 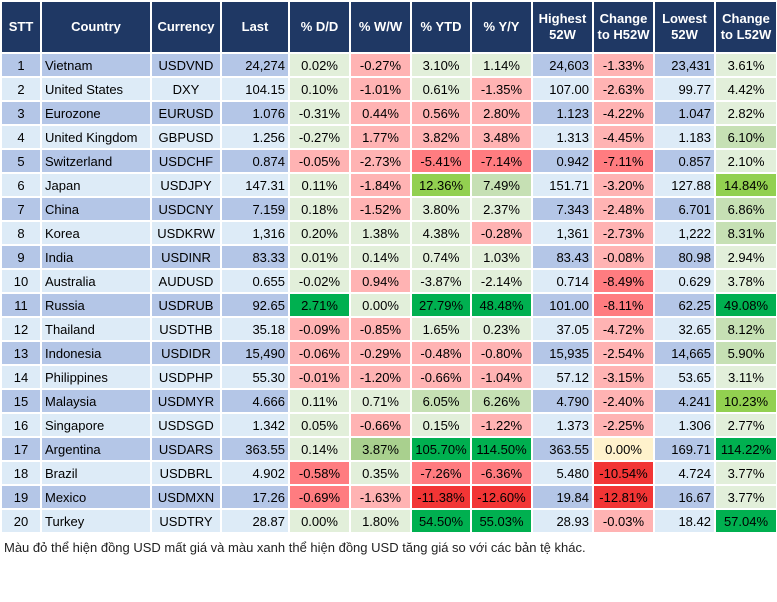 What do you see at coordinates (96, 449) in the screenshot?
I see `cell-country: Argentina` at bounding box center [96, 449].